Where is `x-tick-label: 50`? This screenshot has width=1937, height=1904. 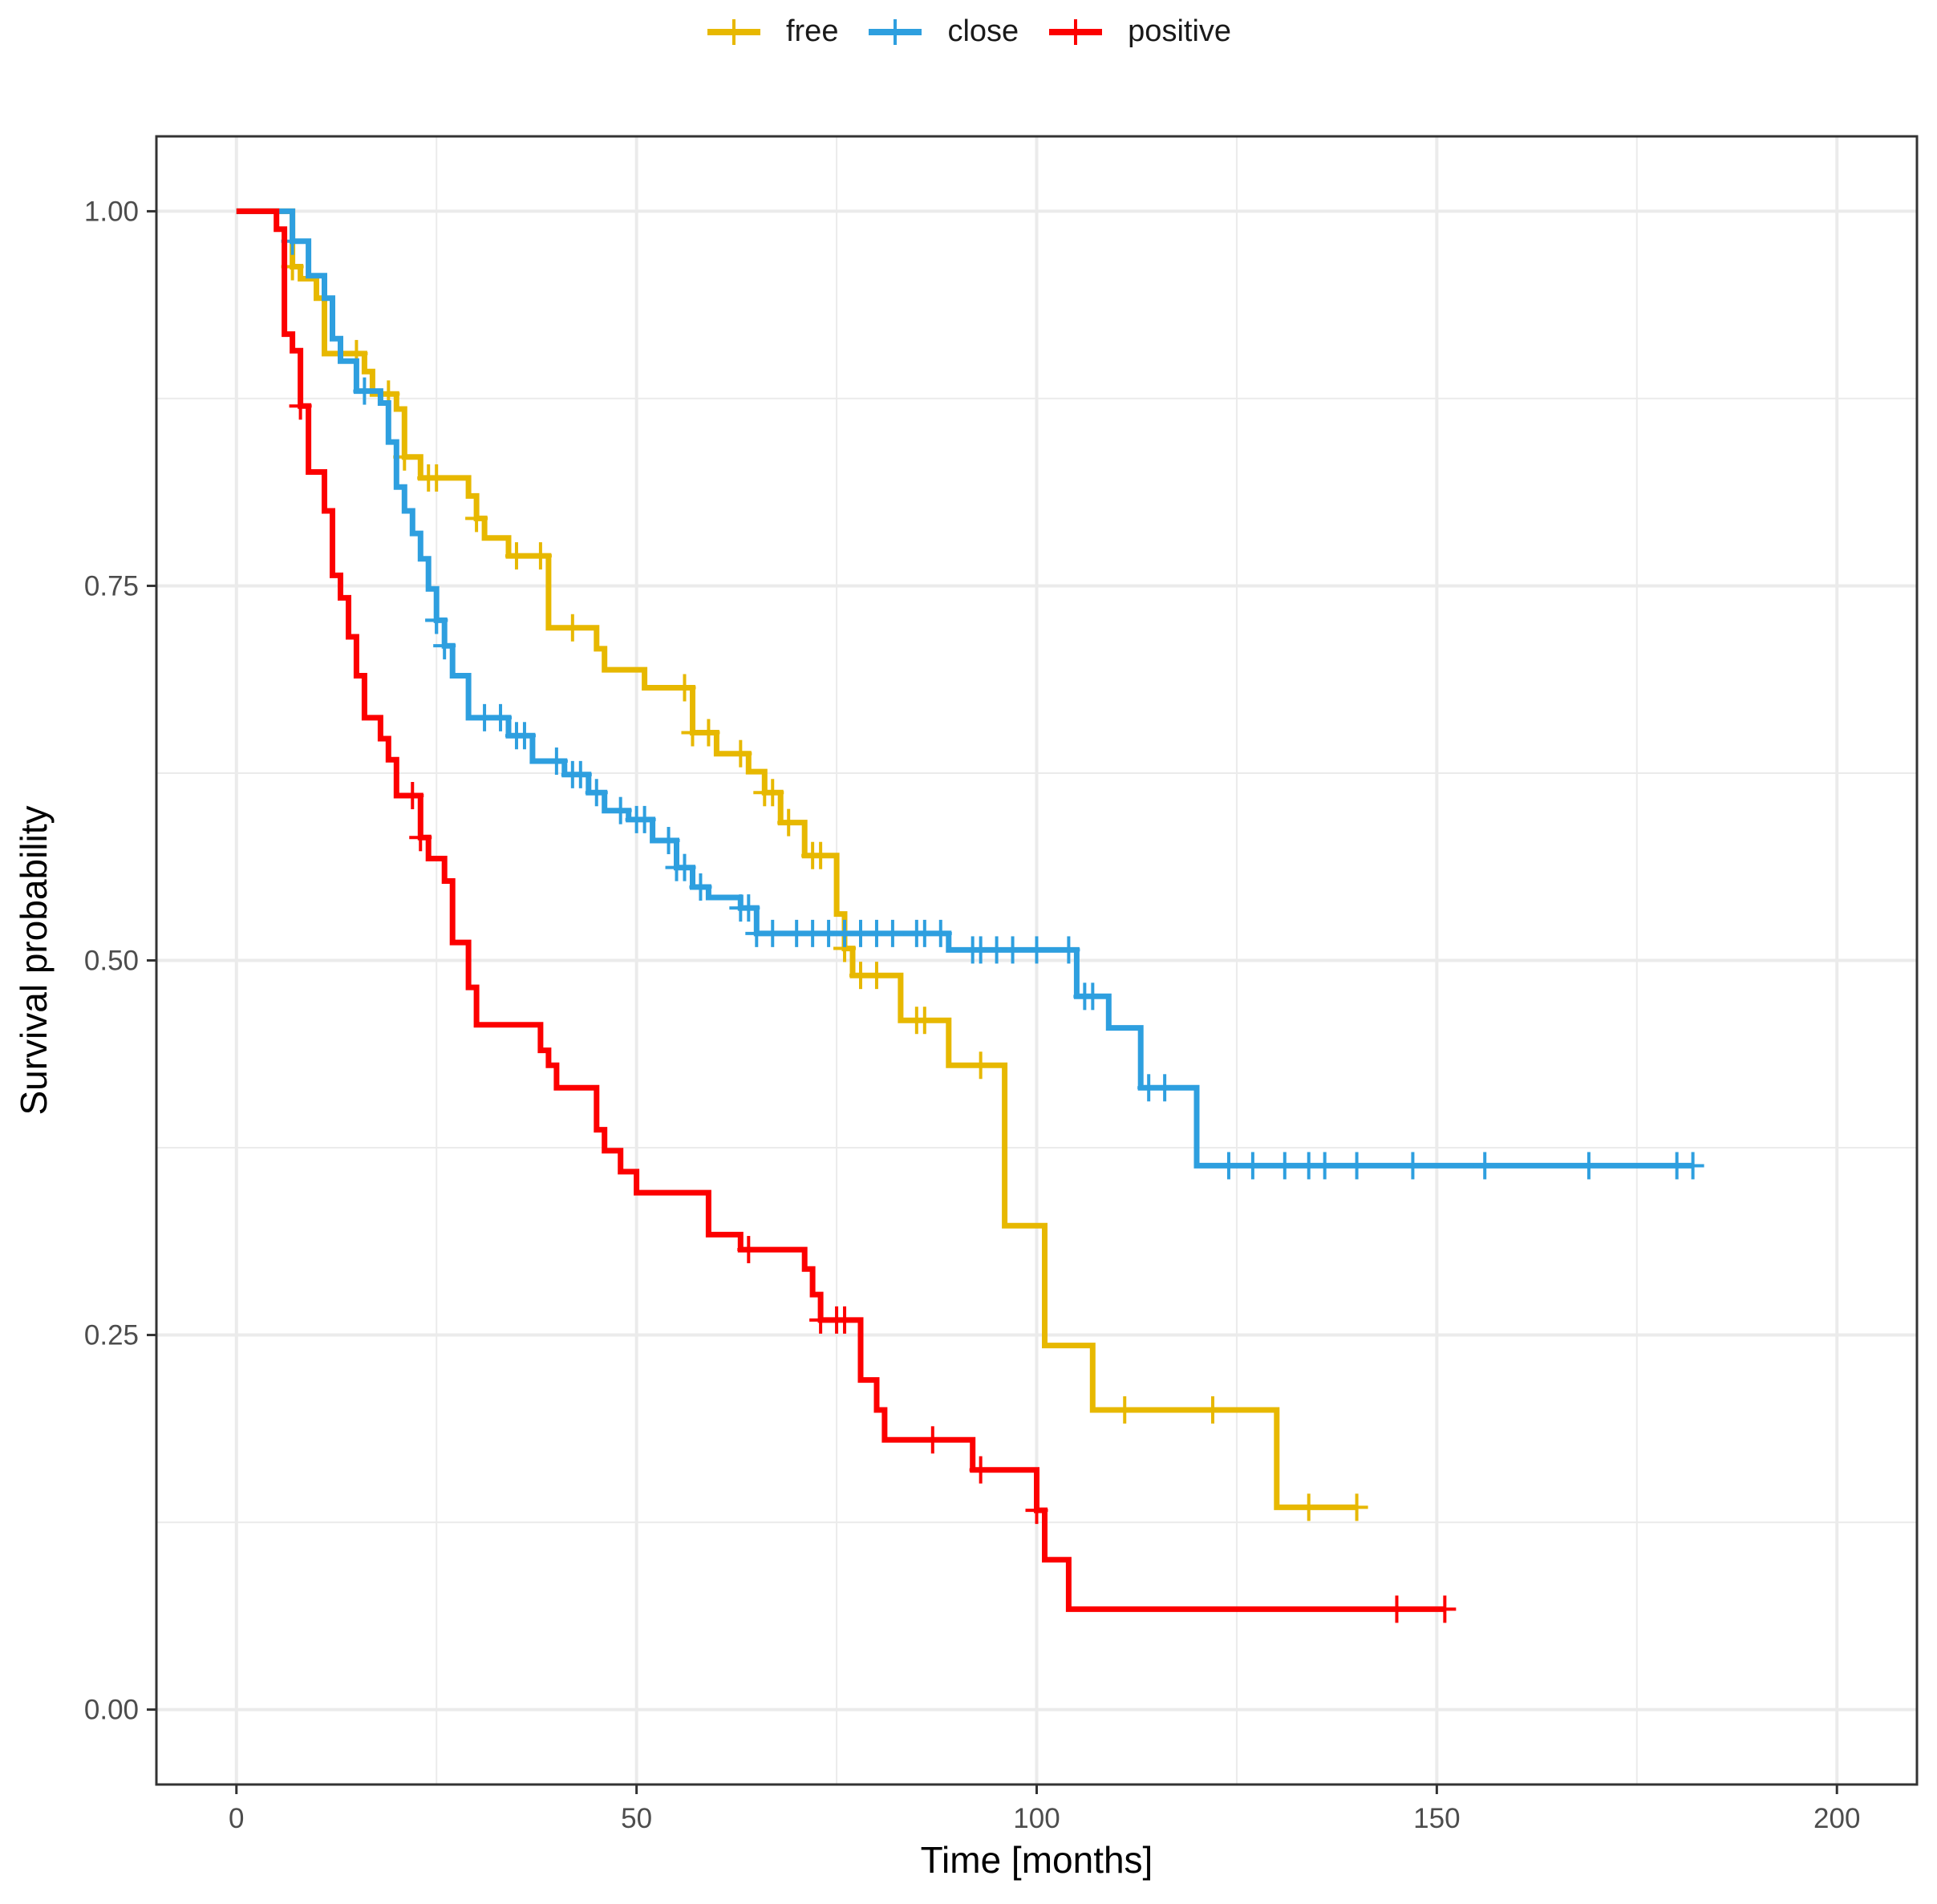 x-tick-label: 50 is located at coordinates (636, 1818).